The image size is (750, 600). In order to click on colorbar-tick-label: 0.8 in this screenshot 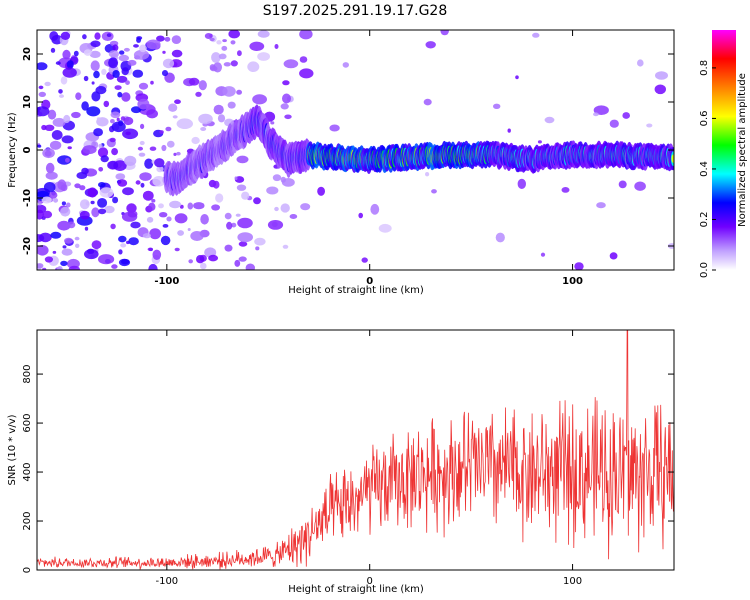, I will do `click(704, 68)`.